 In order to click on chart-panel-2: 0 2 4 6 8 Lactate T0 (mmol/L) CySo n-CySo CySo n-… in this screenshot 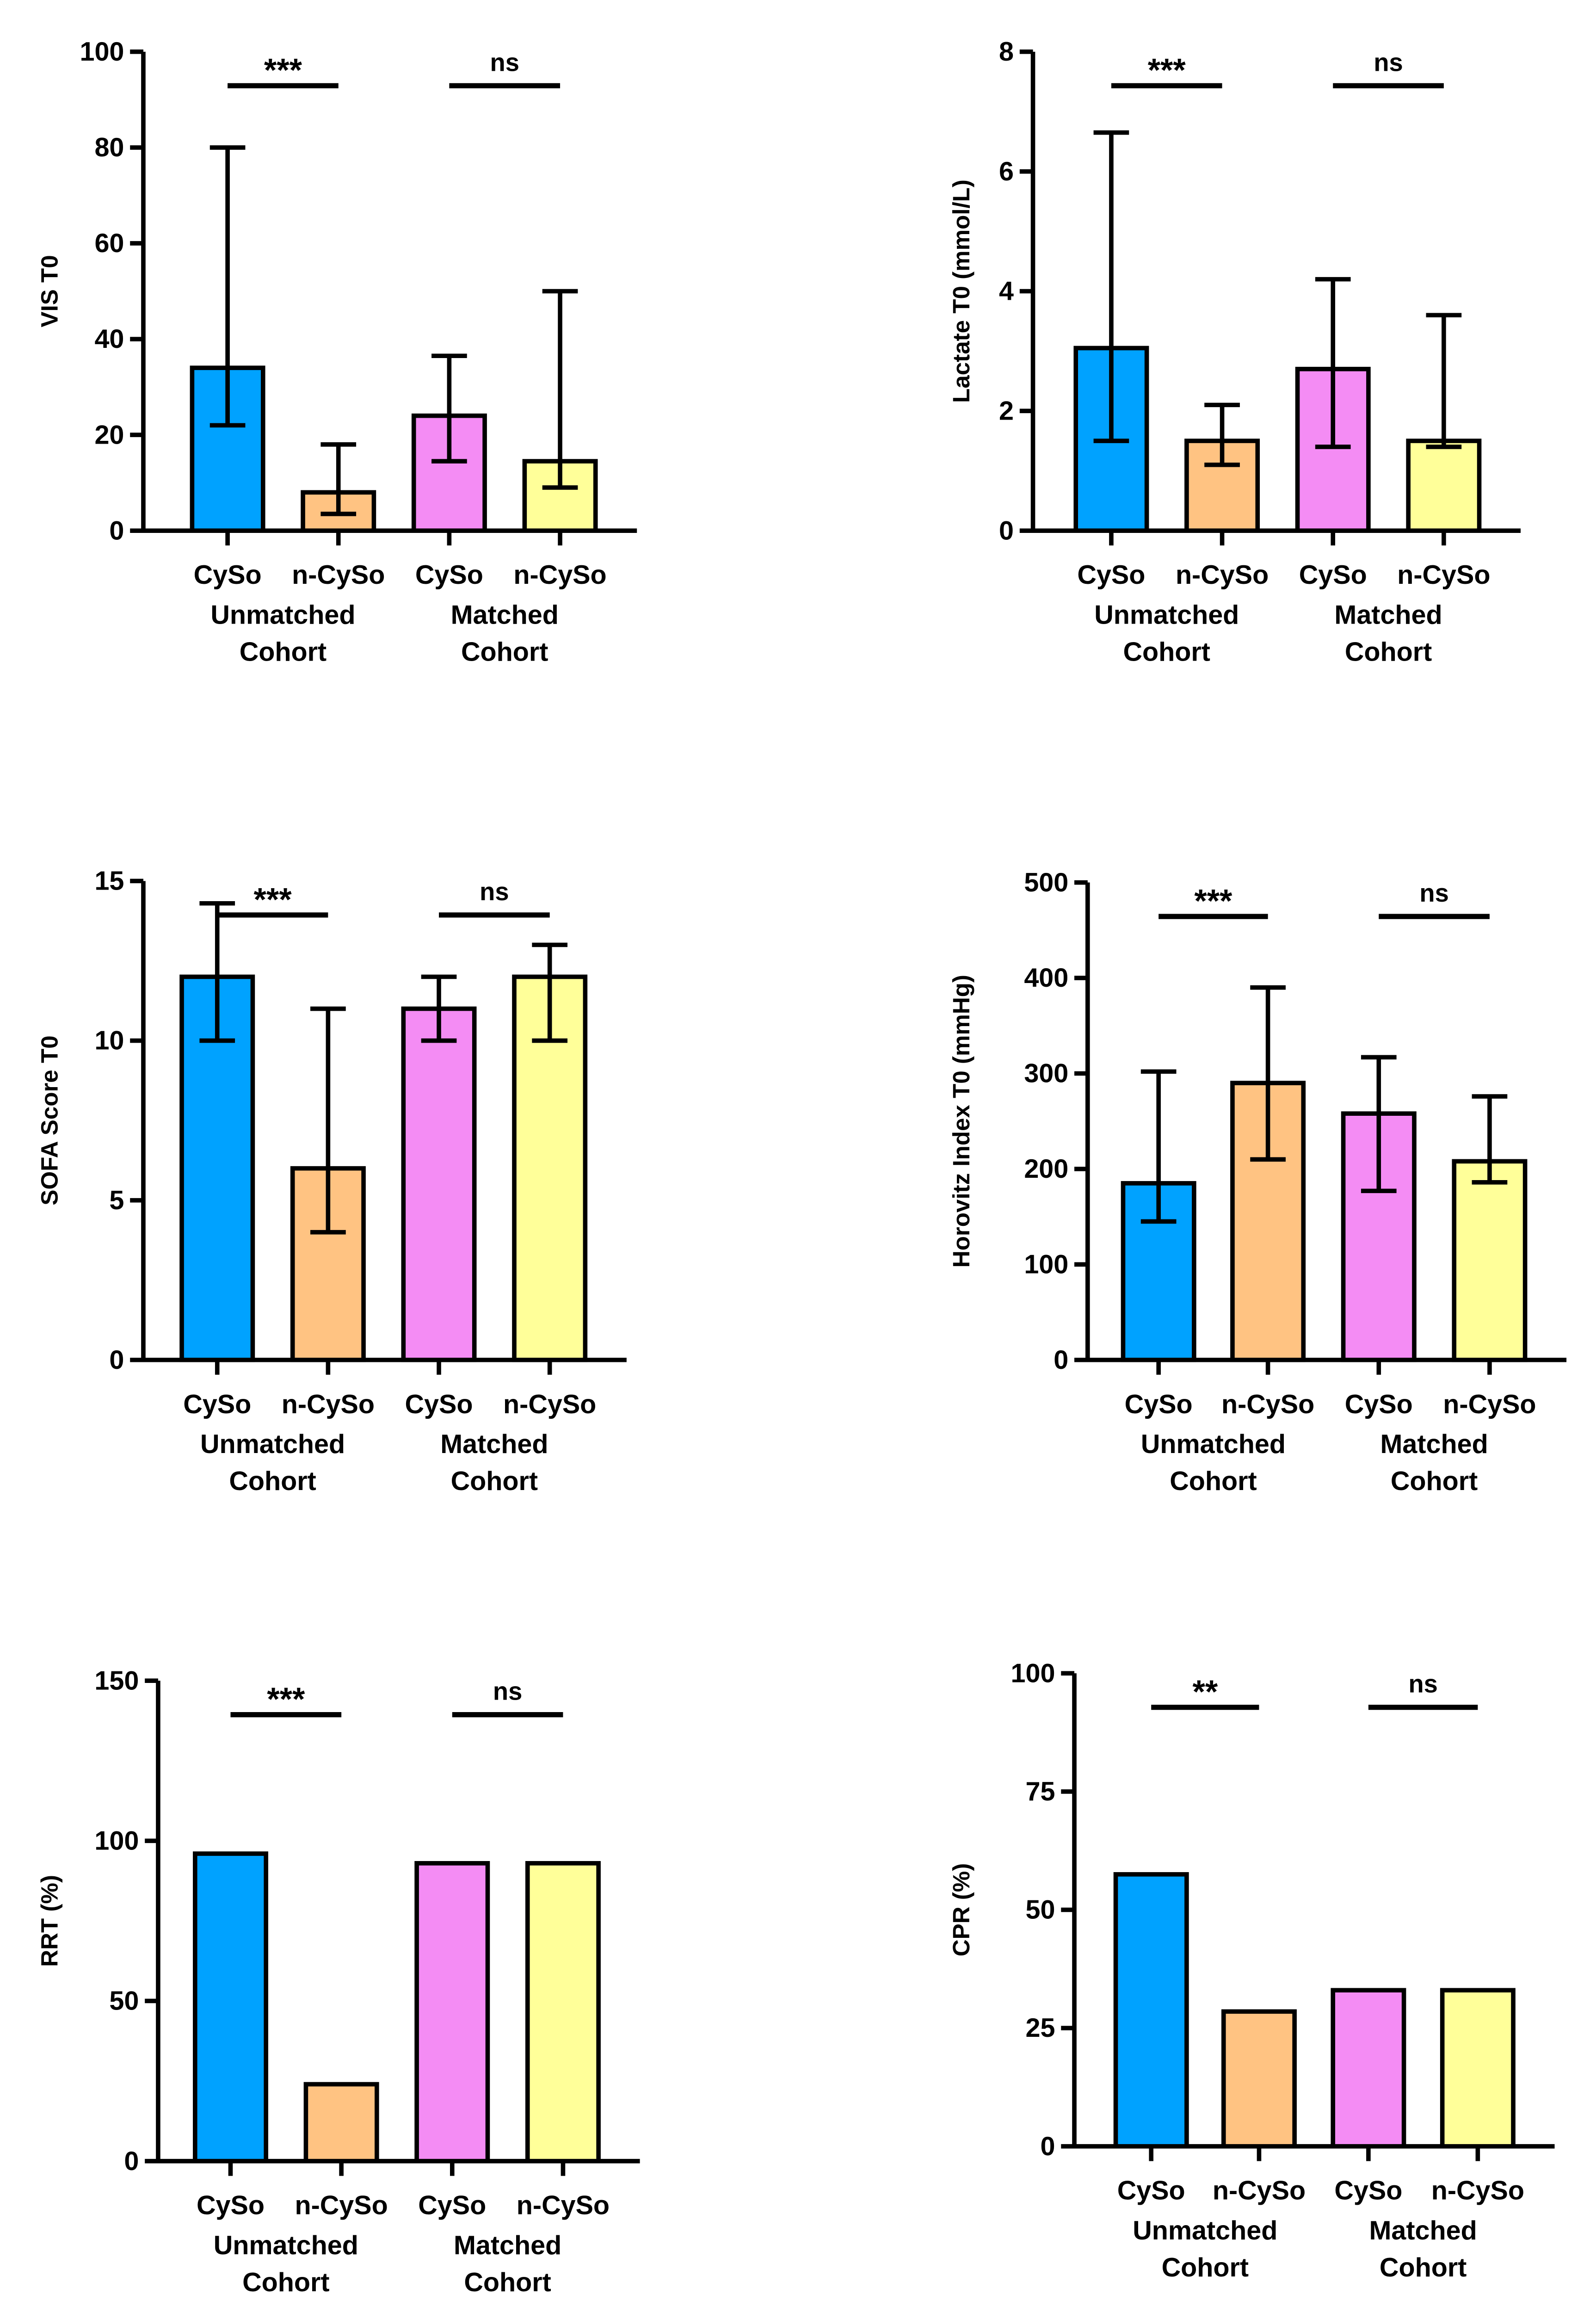, I will do `click(1234, 352)`.